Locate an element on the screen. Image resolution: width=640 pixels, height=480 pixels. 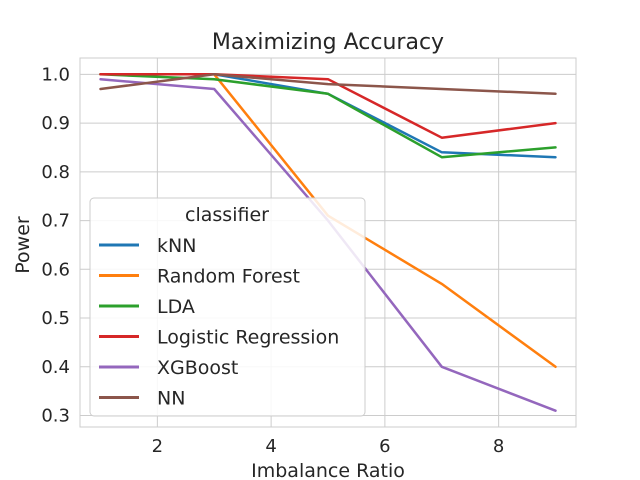
legend-title: classifier is located at coordinates (227, 215).